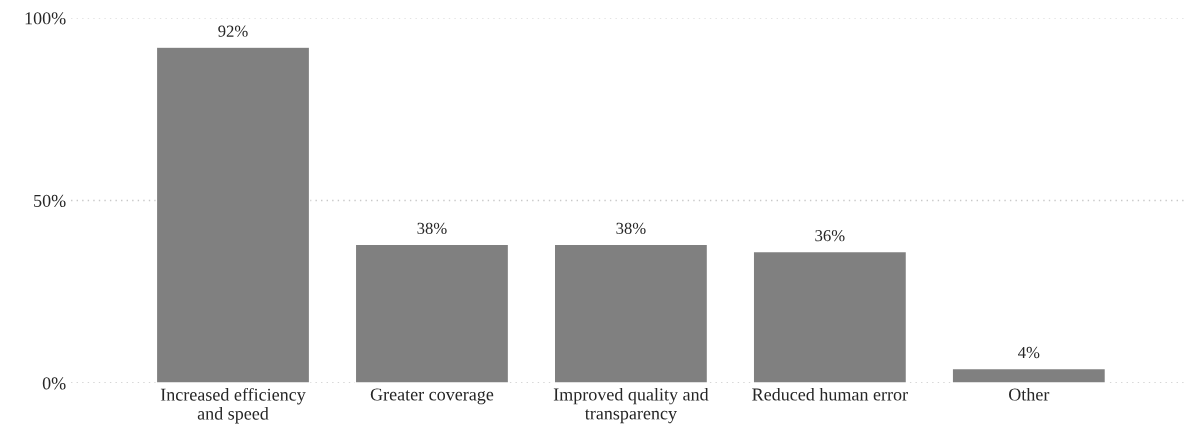  I want to click on data-label: 36%, so click(830, 236).